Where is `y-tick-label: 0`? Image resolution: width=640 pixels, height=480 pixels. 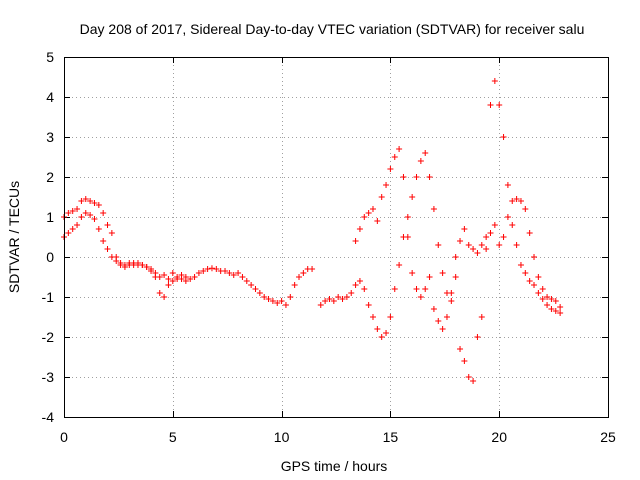 y-tick-label: 0 is located at coordinates (50, 257).